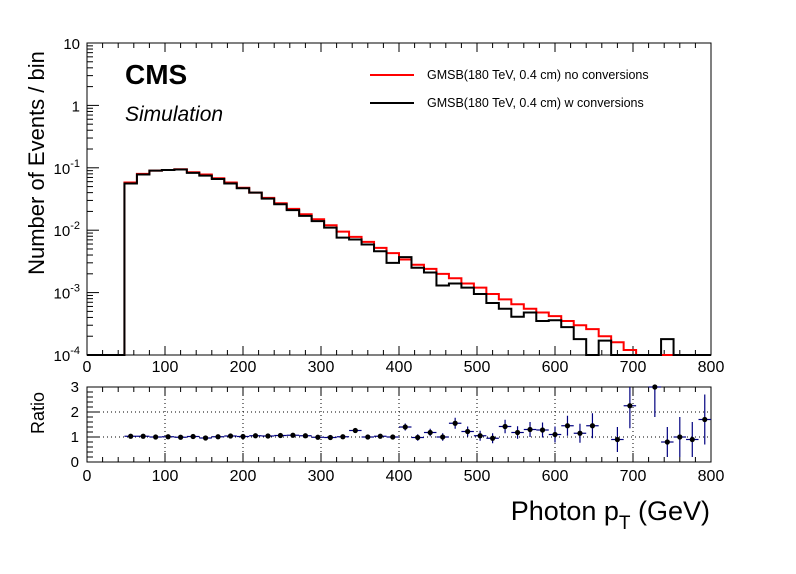 This screenshot has width=796, height=574. I want to click on y-tick-label: 1, so click(76, 106).